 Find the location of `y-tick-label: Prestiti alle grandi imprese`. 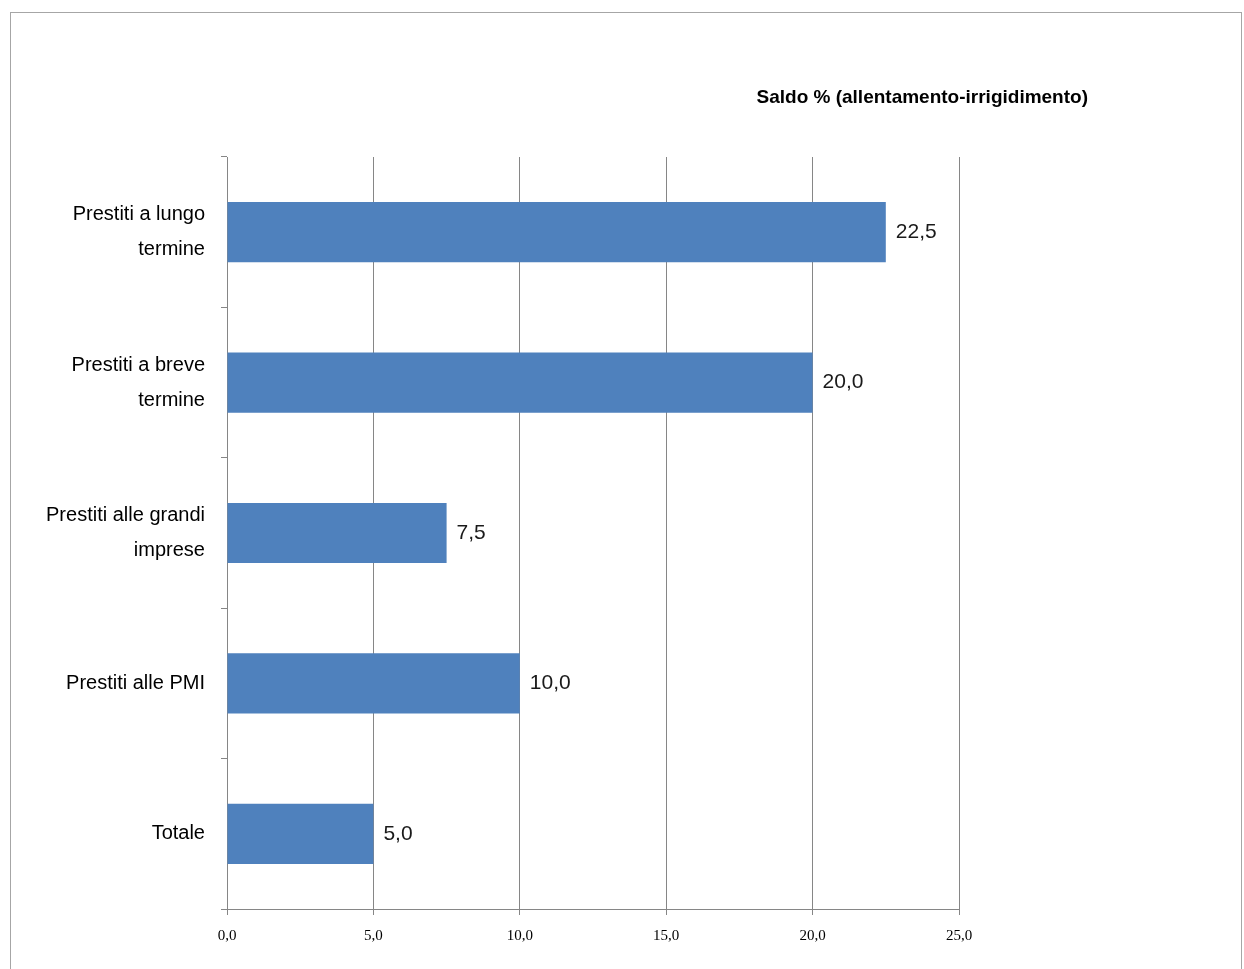

y-tick-label: Prestiti alle grandi imprese is located at coordinates (125, 532).